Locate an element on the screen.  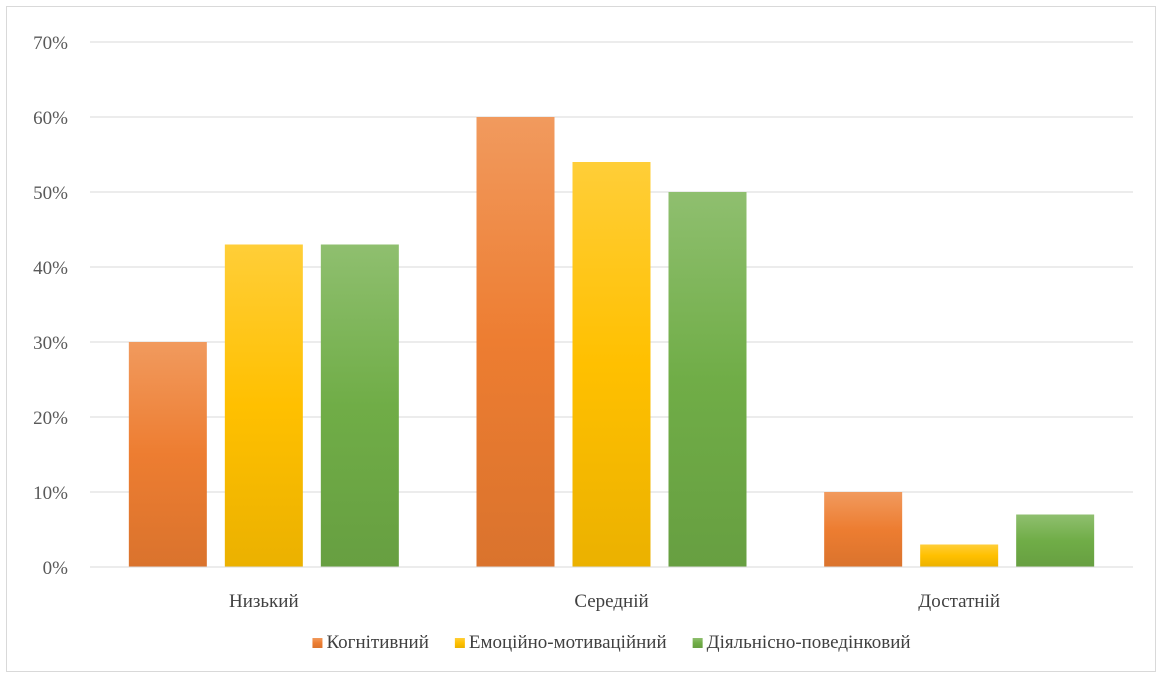
x-category-label: Достатній is located at coordinates (959, 601).